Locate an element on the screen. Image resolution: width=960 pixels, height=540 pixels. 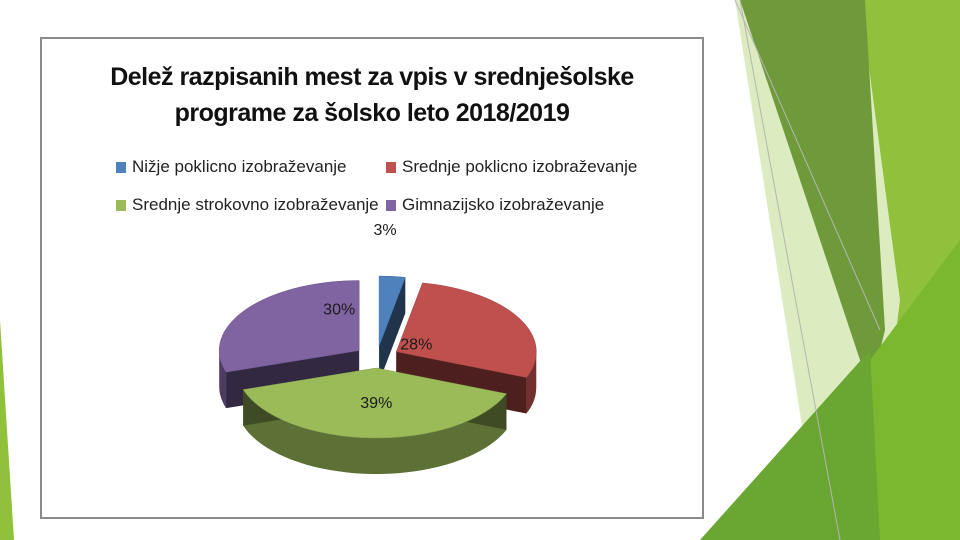
slice-gimnazijsko-side is located at coordinates (223, 379).